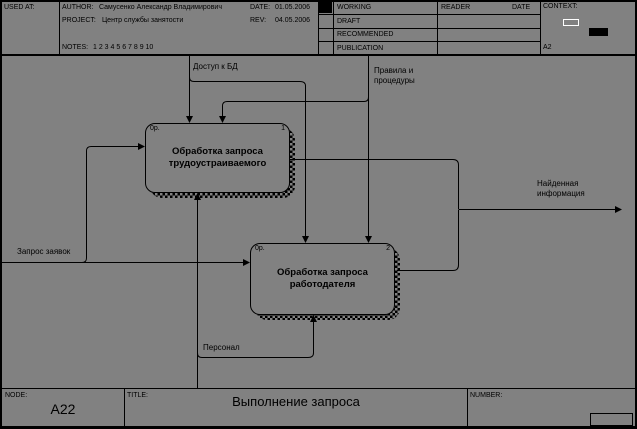 The width and height of the screenshot is (637, 429). Describe the element at coordinates (368, 239) in the screenshot. I see `arrowhead-rules` at that location.